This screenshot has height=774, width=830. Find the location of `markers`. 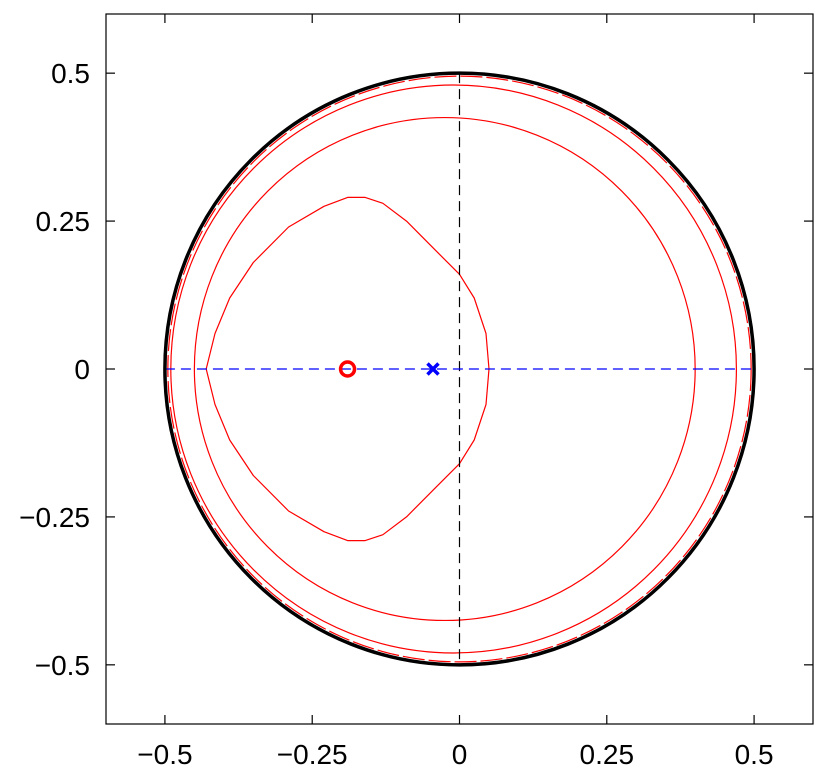

markers is located at coordinates (389, 369).